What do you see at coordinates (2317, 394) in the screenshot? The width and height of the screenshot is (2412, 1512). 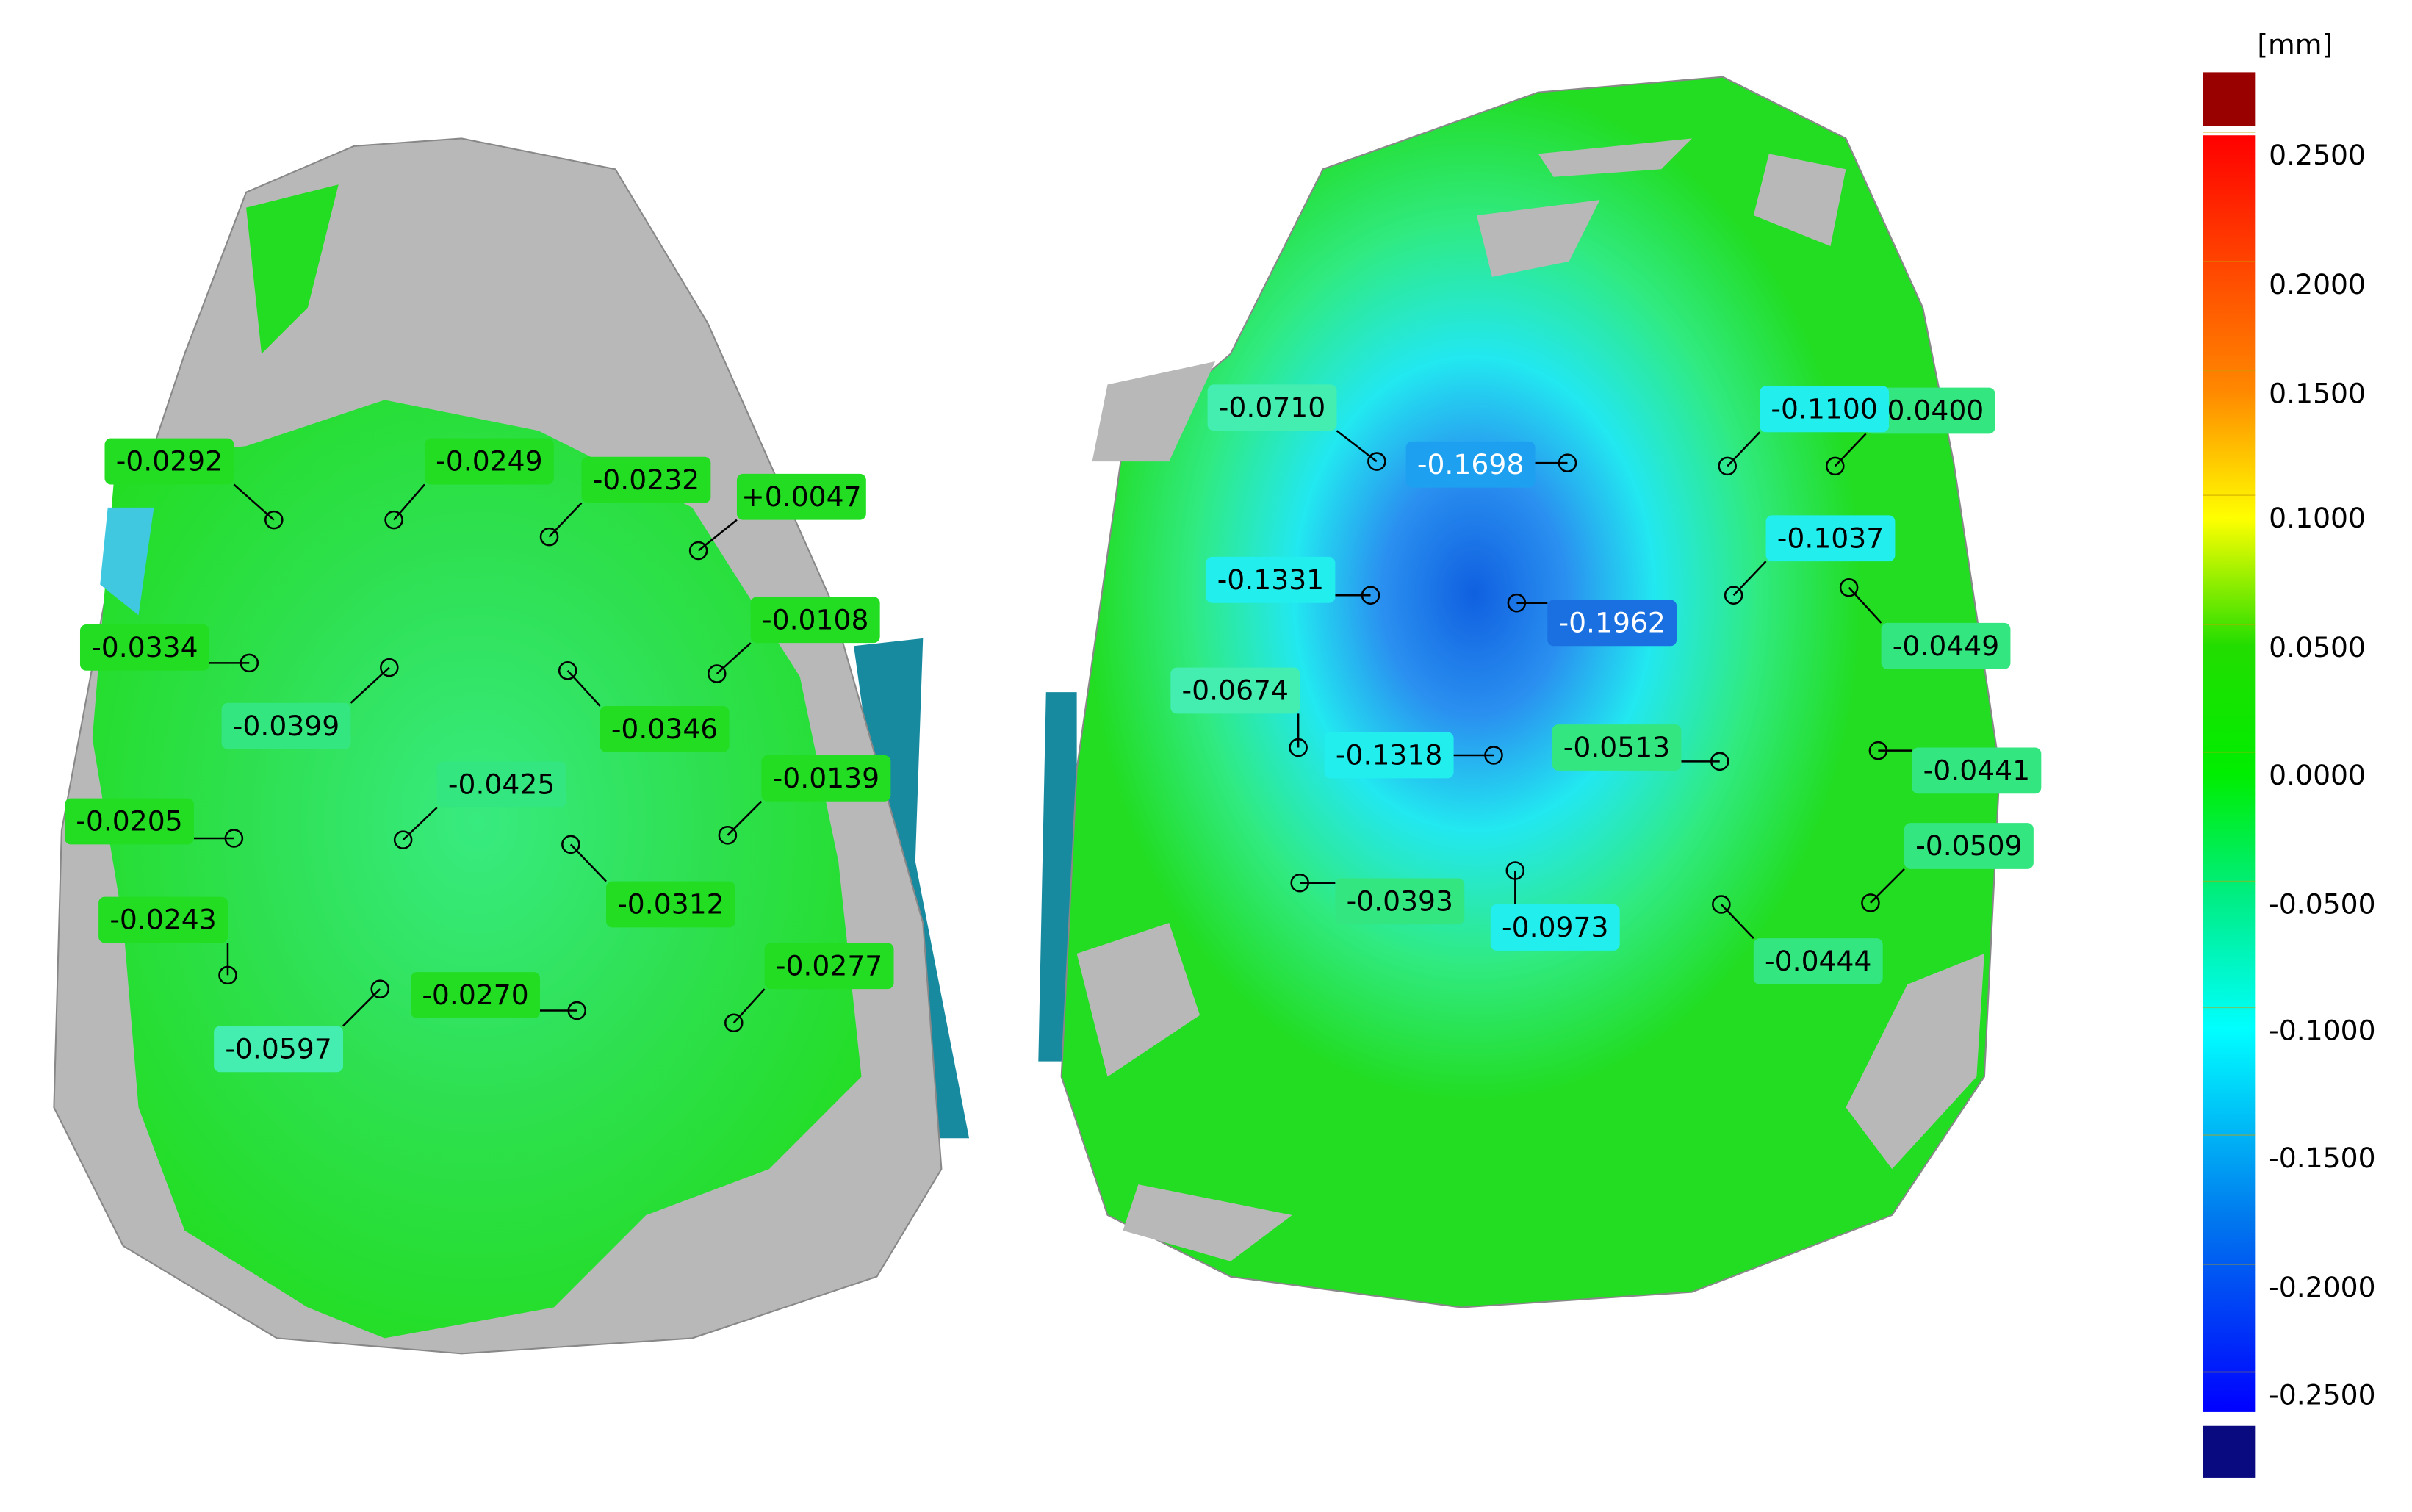 I see `tick-label: 0.1500` at bounding box center [2317, 394].